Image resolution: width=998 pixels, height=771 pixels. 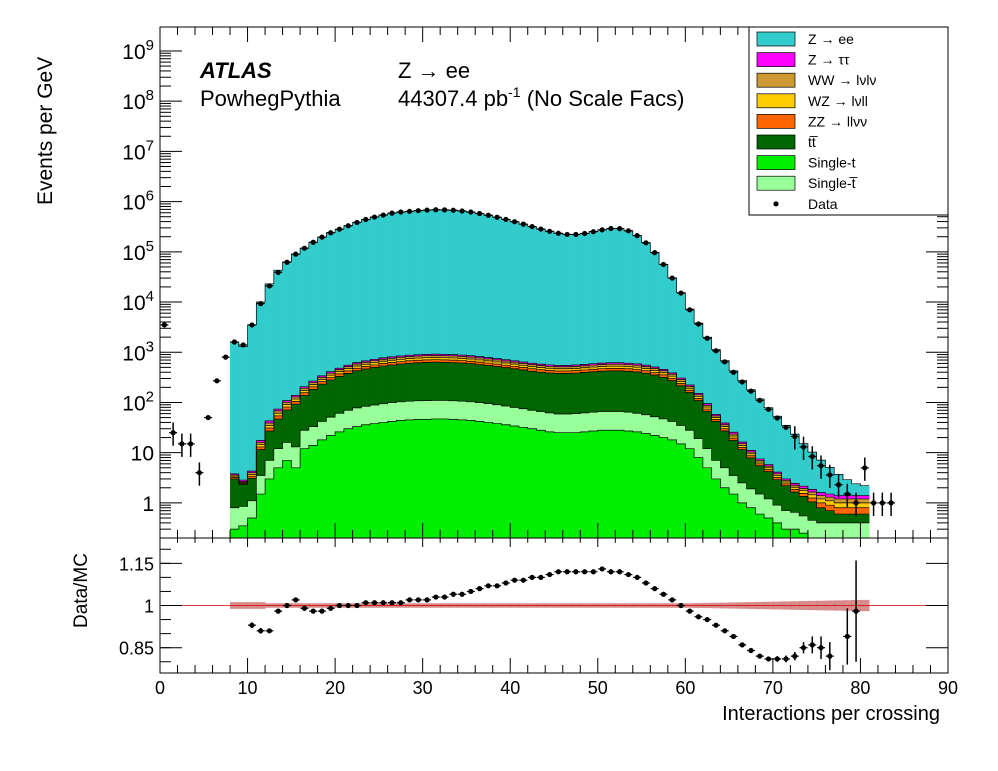 What do you see at coordinates (138, 251) in the screenshot?
I see `y-tick-label: 10⁵` at bounding box center [138, 251].